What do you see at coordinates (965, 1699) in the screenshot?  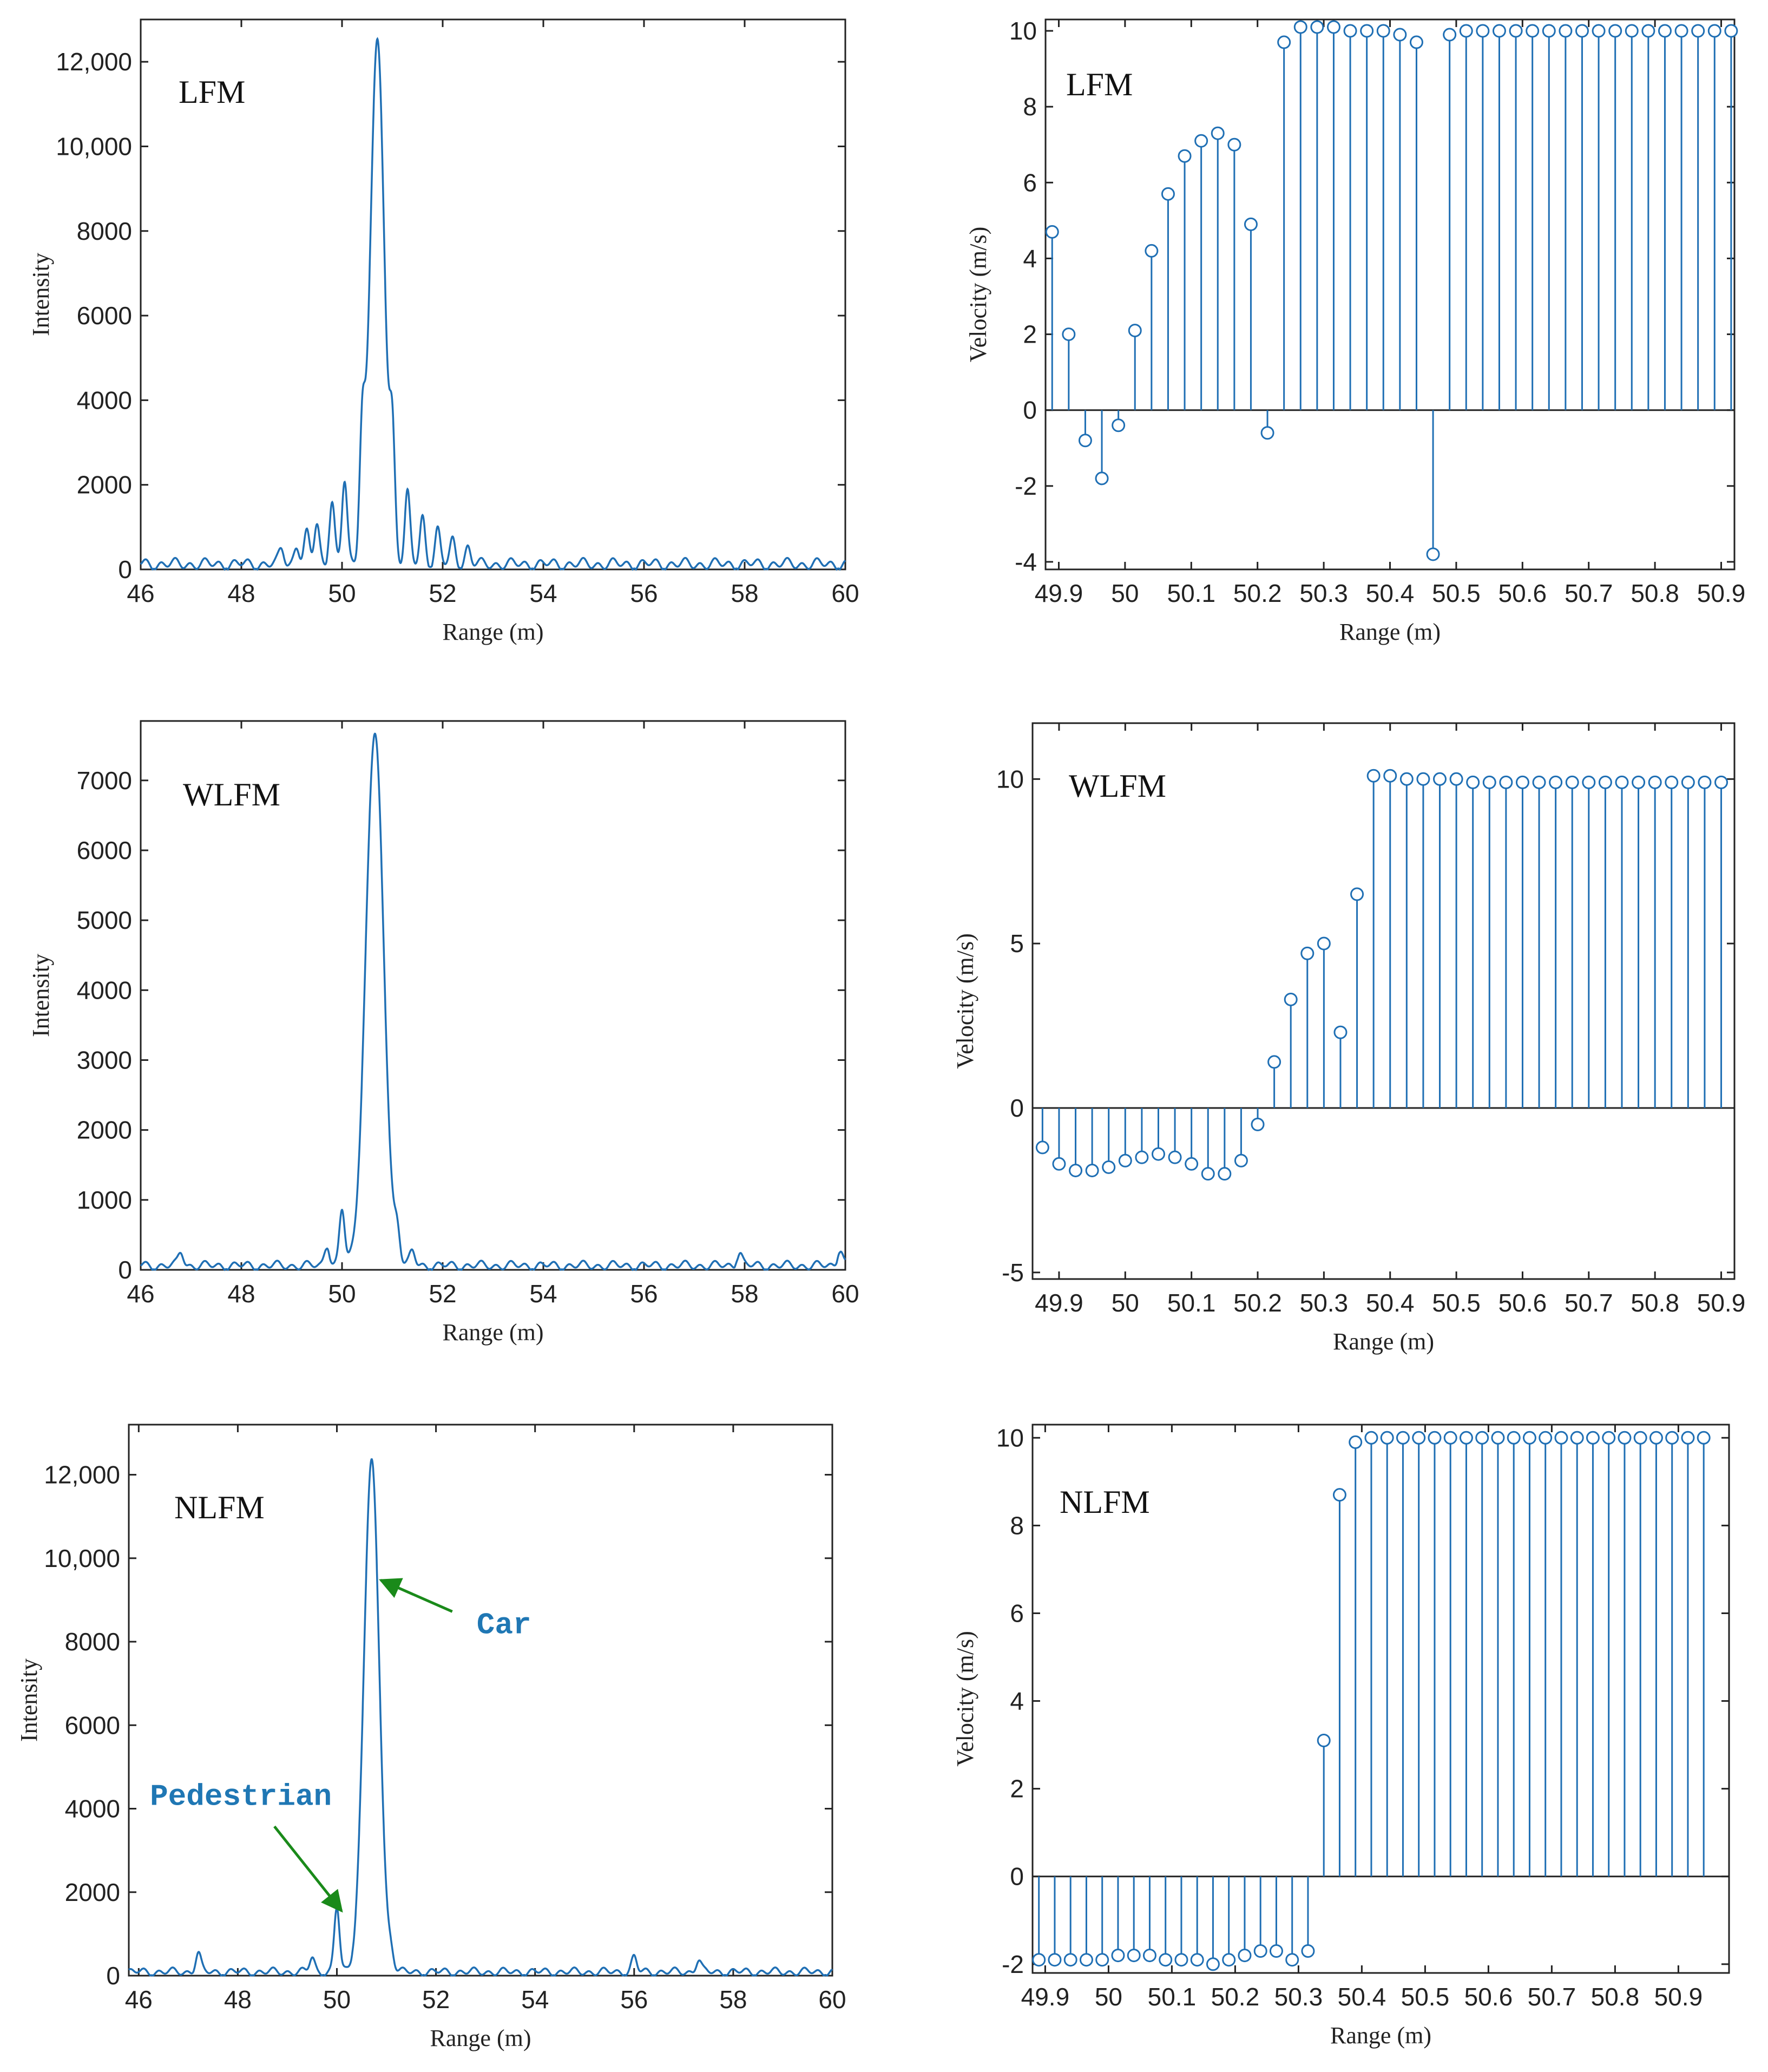 I see `y-axis-title: Velocity (m/s)` at bounding box center [965, 1699].